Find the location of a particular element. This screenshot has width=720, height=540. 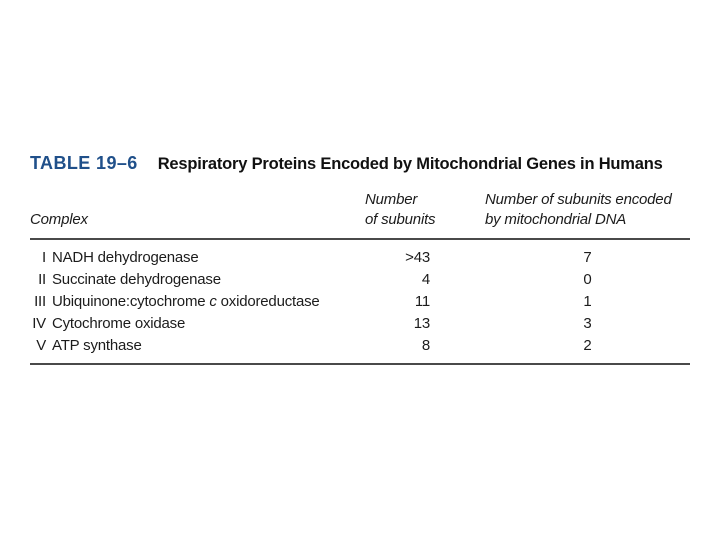

subunits-cell: >43 is located at coordinates (417, 257).